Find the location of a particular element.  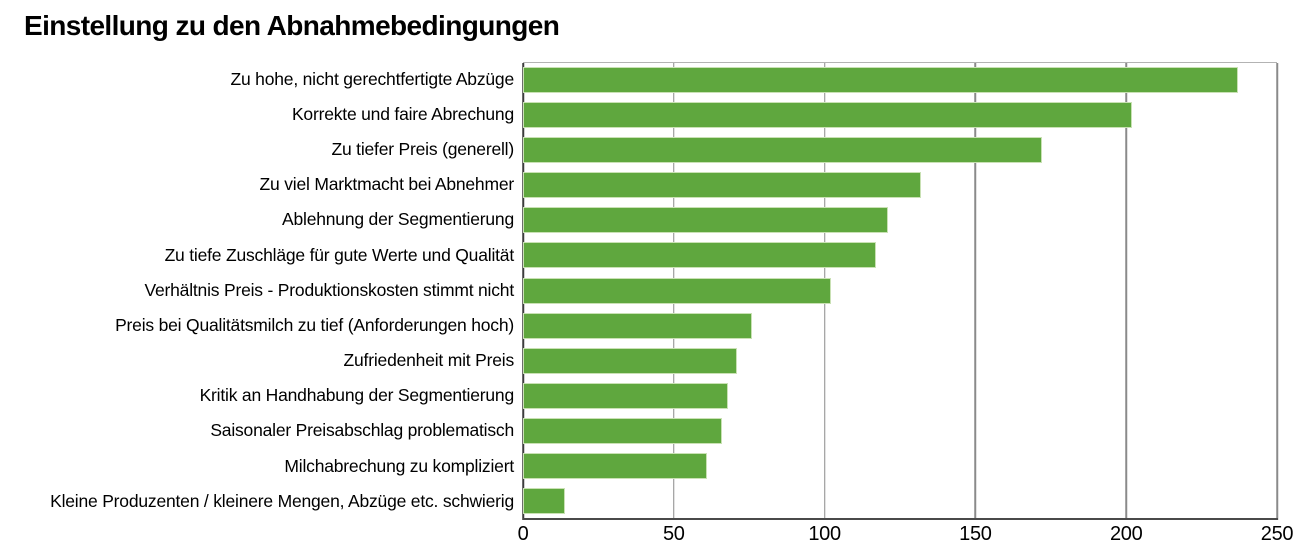

x-axis-labels: 0 50 100 150 200 250 is located at coordinates (906, 536).